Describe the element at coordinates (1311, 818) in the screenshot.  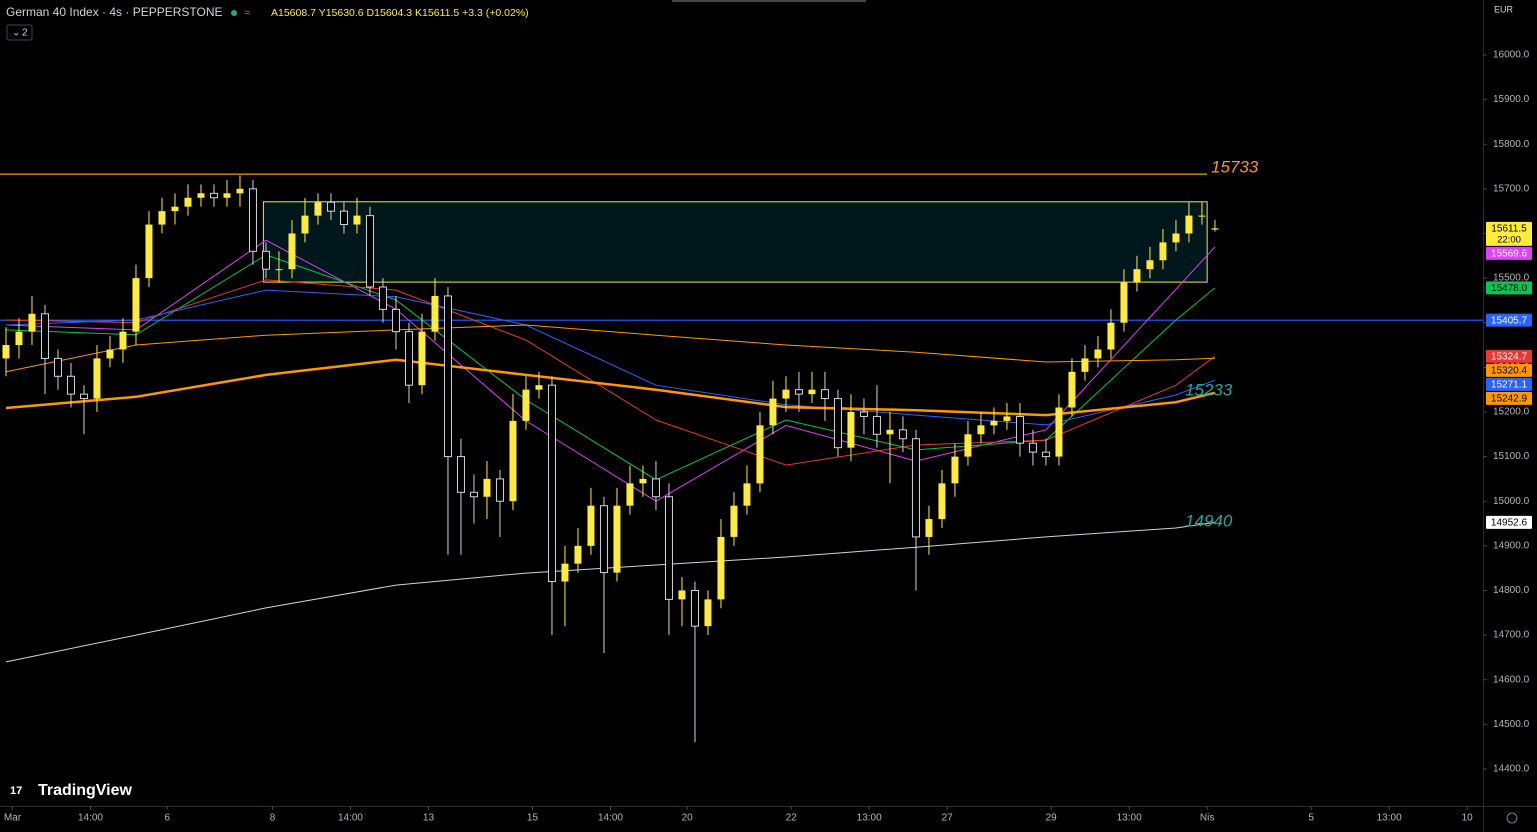
I see `x-tick-label: 5` at that location.